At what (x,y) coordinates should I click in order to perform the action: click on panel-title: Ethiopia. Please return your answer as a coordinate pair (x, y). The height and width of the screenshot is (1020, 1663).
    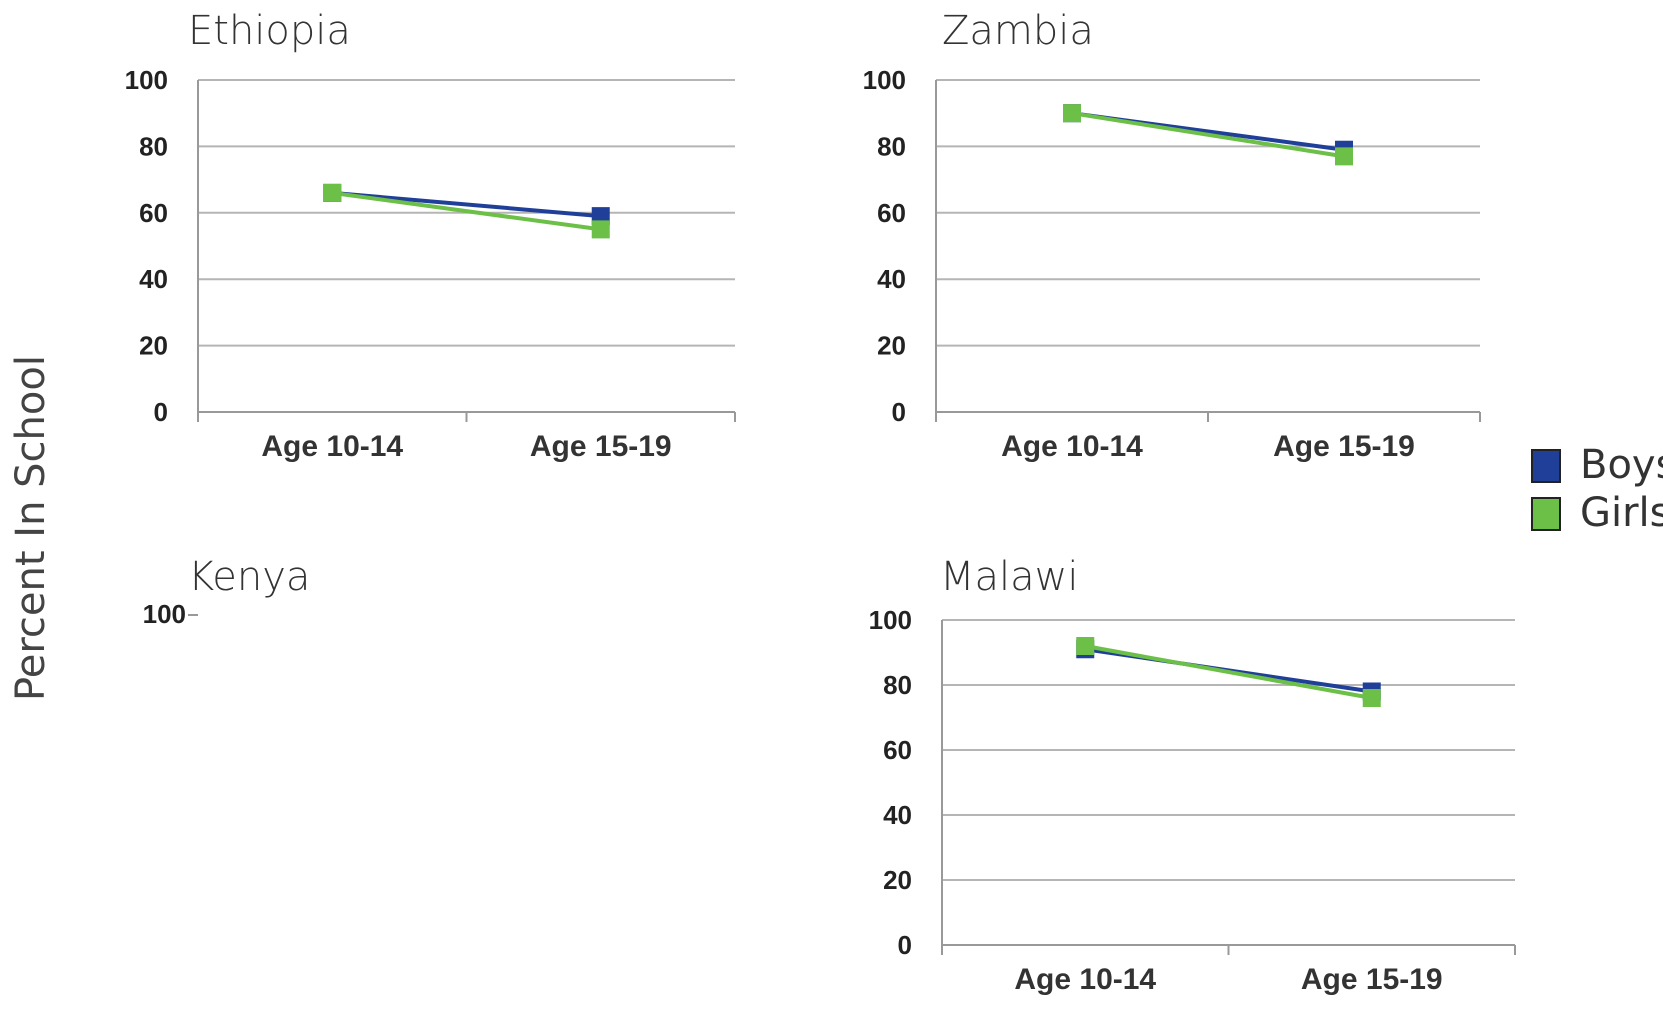
    Looking at the image, I should click on (269, 31).